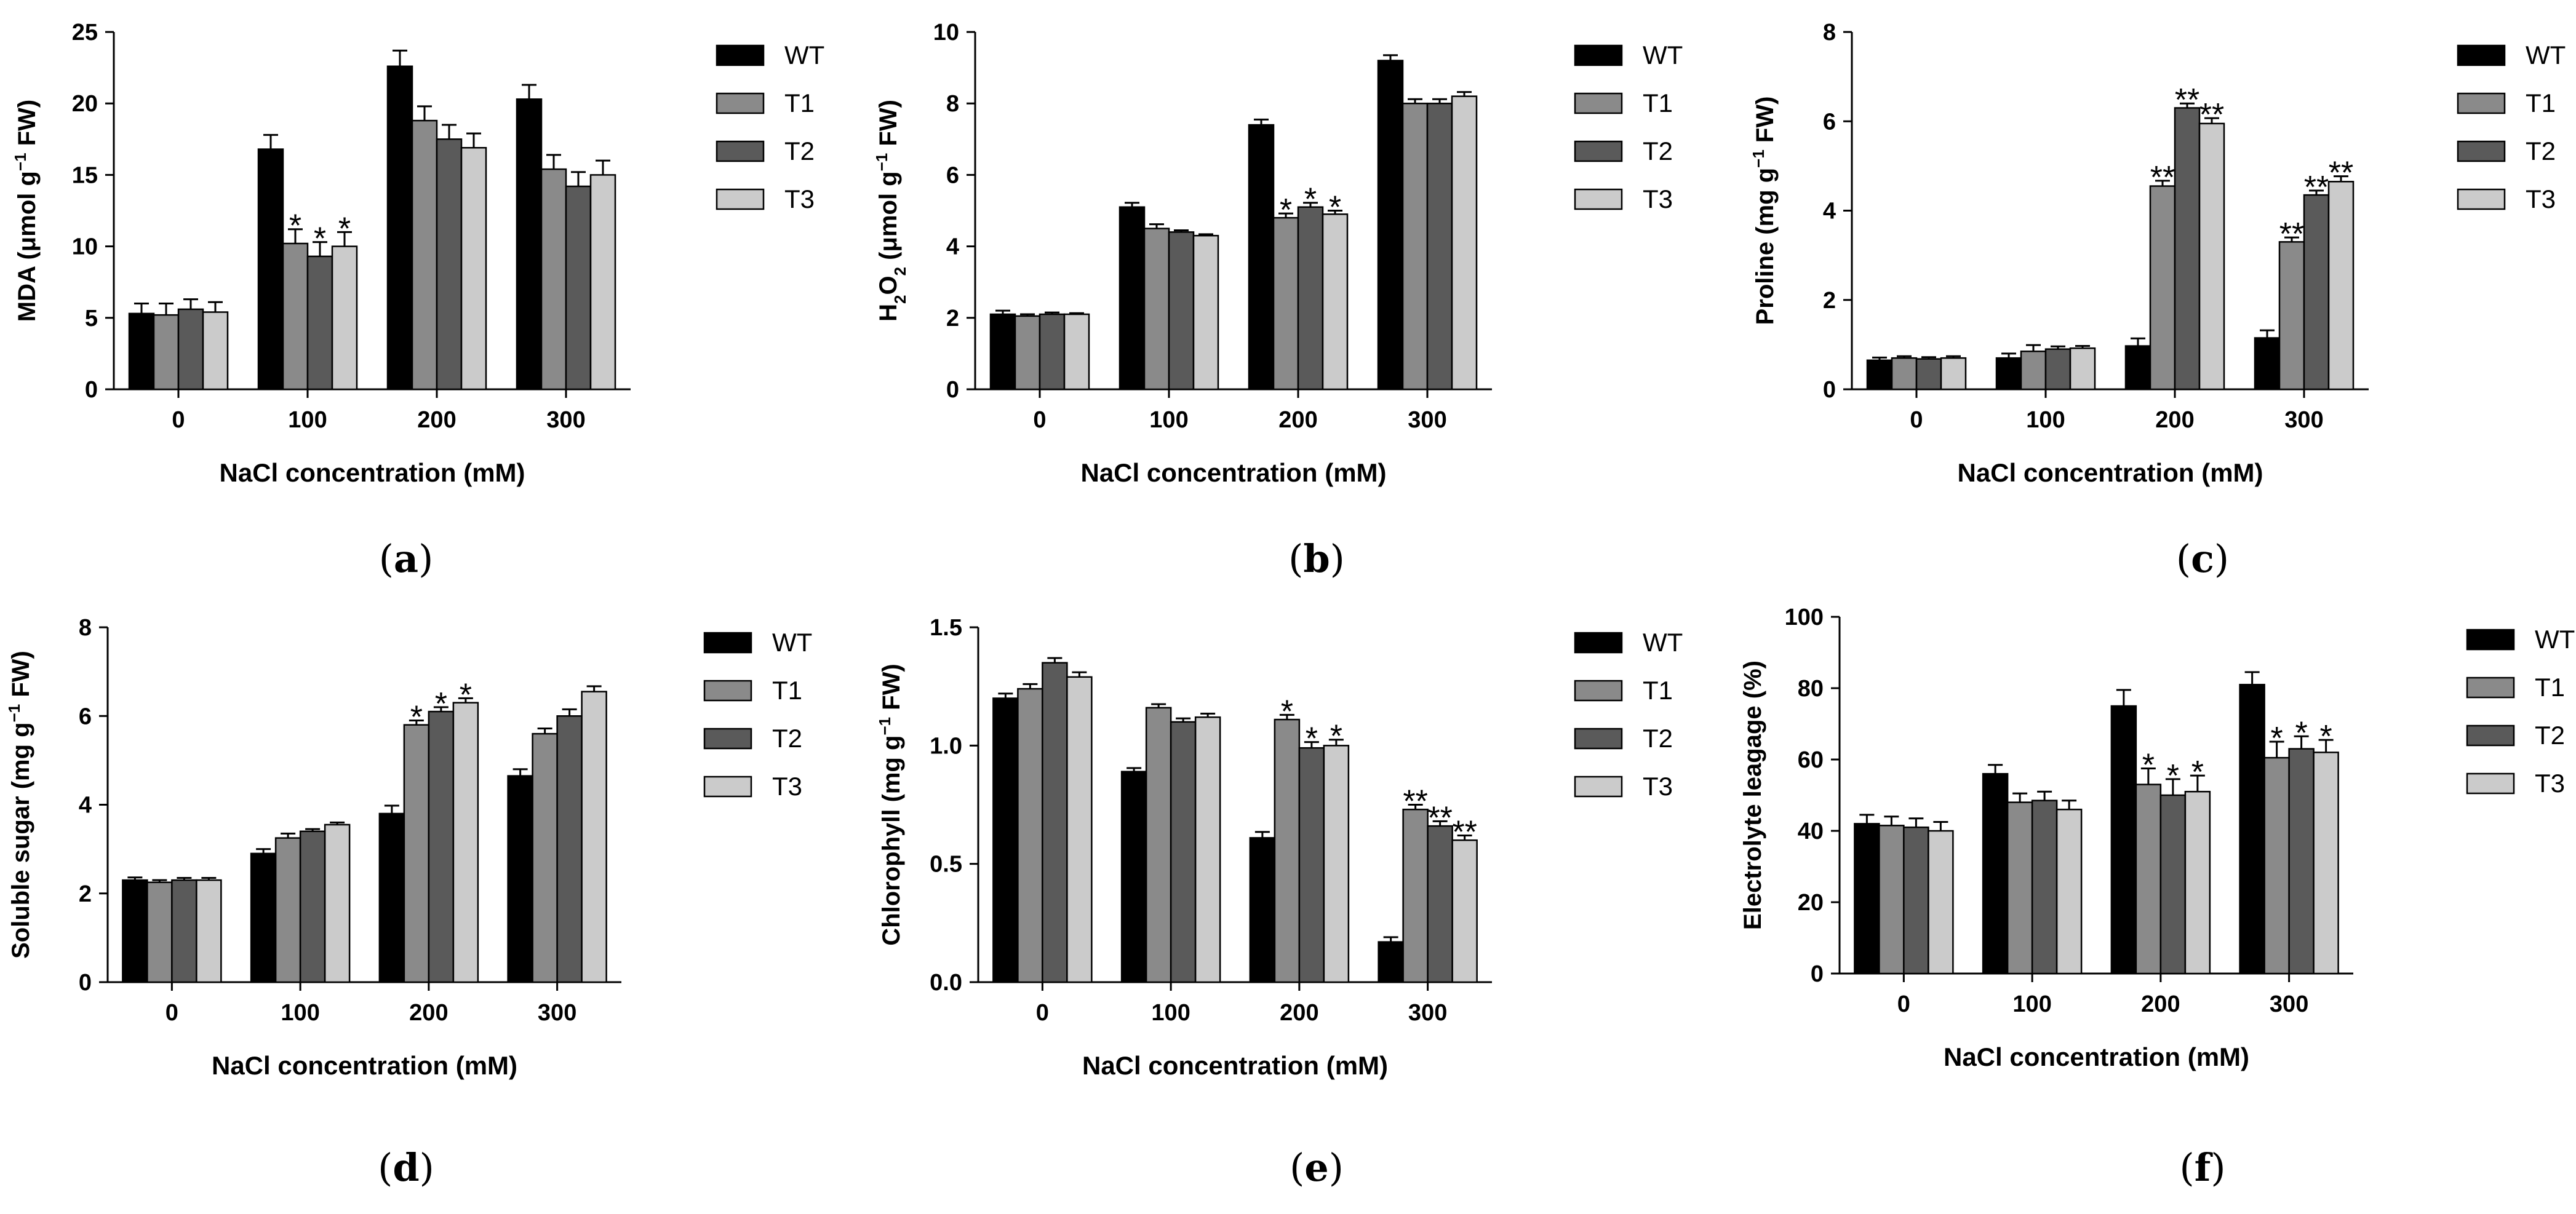 The height and width of the screenshot is (1214, 2576). What do you see at coordinates (1753, 795) in the screenshot?
I see `y-axis-title: Electrolyte leagage (%)` at bounding box center [1753, 795].